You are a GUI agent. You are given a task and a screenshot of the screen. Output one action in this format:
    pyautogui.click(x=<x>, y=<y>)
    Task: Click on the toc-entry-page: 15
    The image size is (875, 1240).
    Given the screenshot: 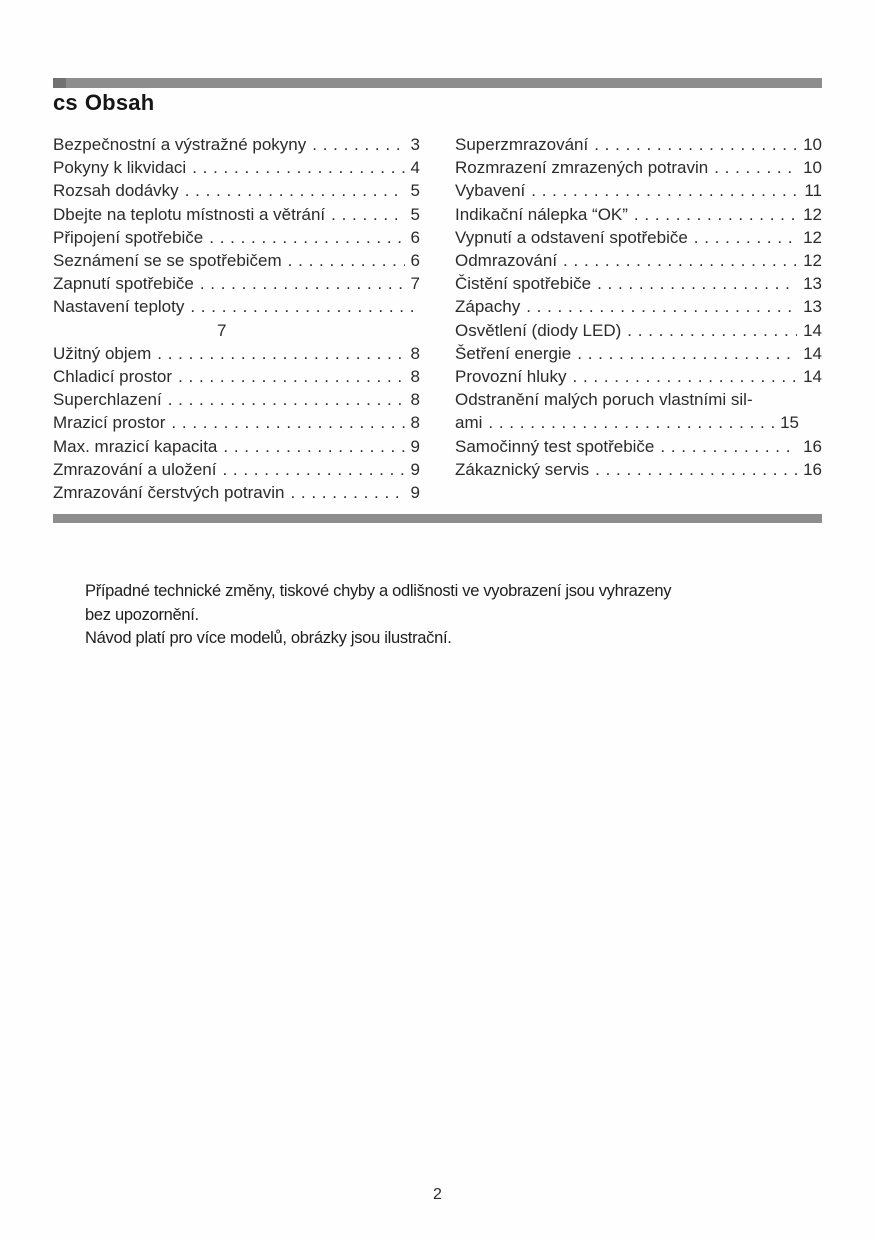 What is the action you would take?
    pyautogui.click(x=789, y=423)
    